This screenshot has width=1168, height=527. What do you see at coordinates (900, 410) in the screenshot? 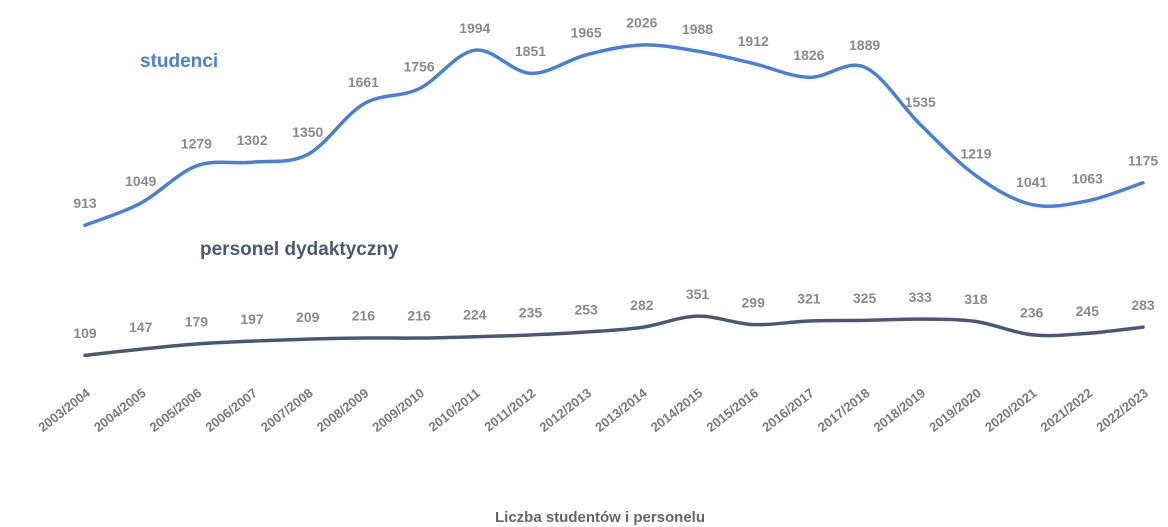
I see `x-tick-label: 2018/2019` at bounding box center [900, 410].